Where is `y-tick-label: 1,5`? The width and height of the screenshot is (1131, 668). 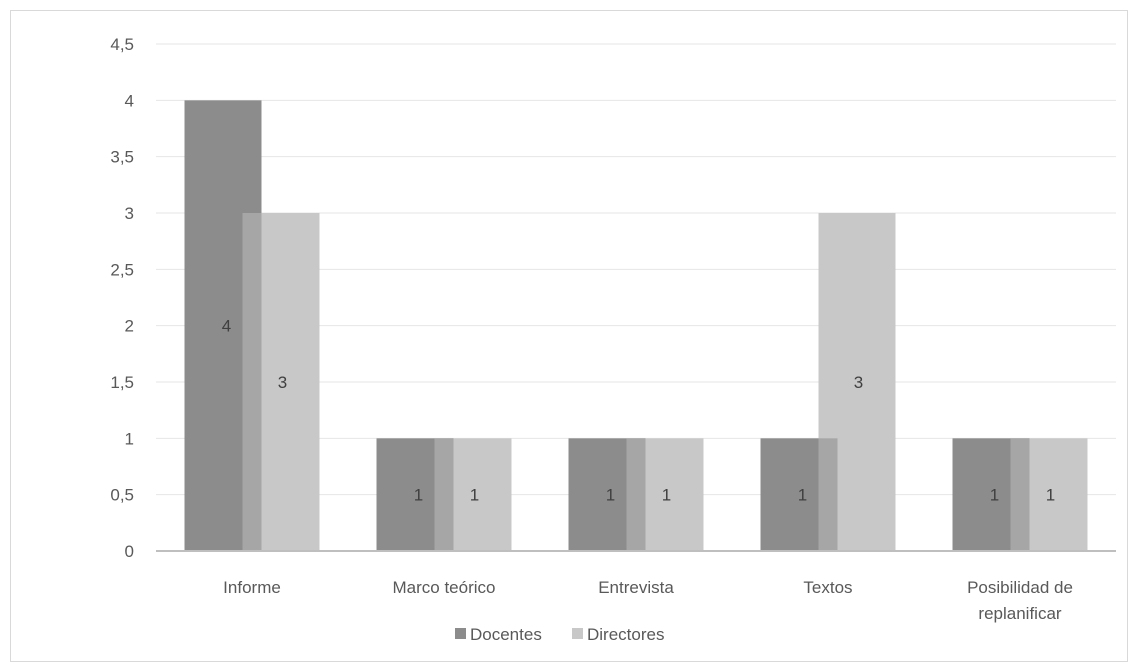
y-tick-label: 1,5 is located at coordinates (122, 382).